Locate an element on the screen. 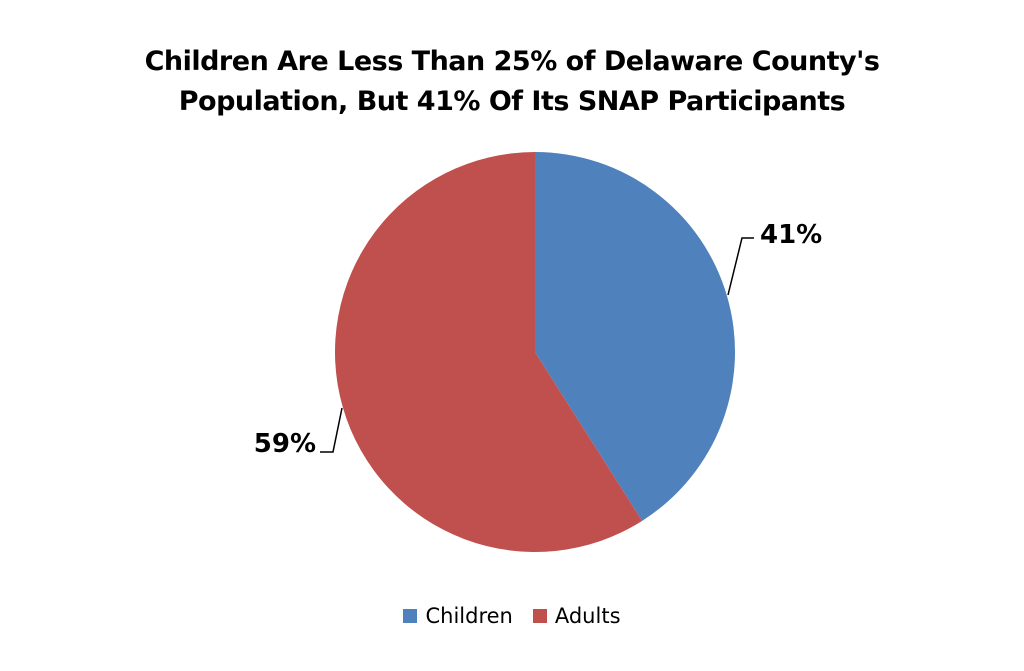 The image size is (1024, 671). legend-label-children: Children is located at coordinates (469, 616).